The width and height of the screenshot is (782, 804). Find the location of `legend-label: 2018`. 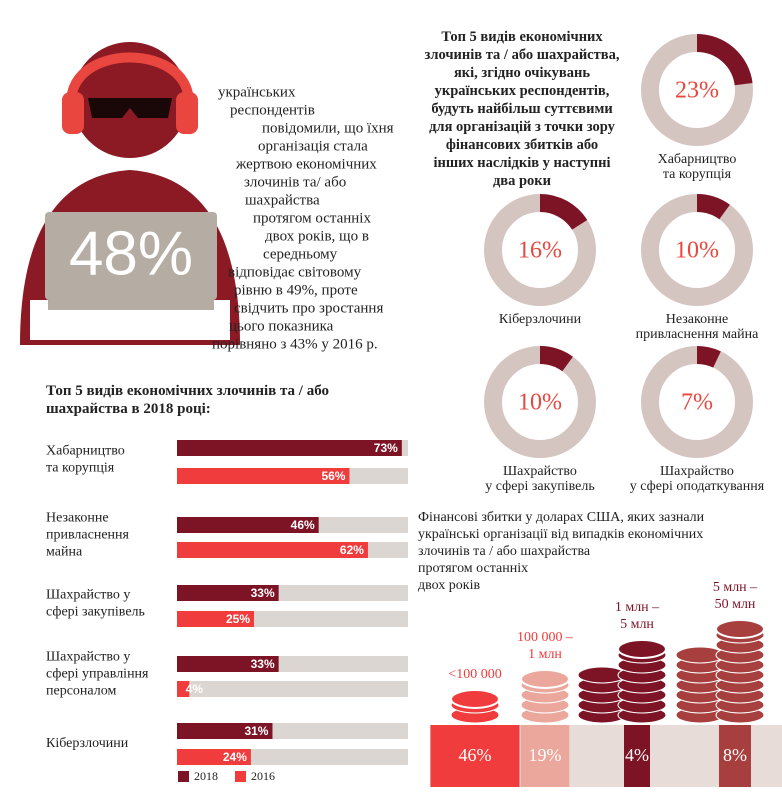

legend-label: 2018 is located at coordinates (206, 776).